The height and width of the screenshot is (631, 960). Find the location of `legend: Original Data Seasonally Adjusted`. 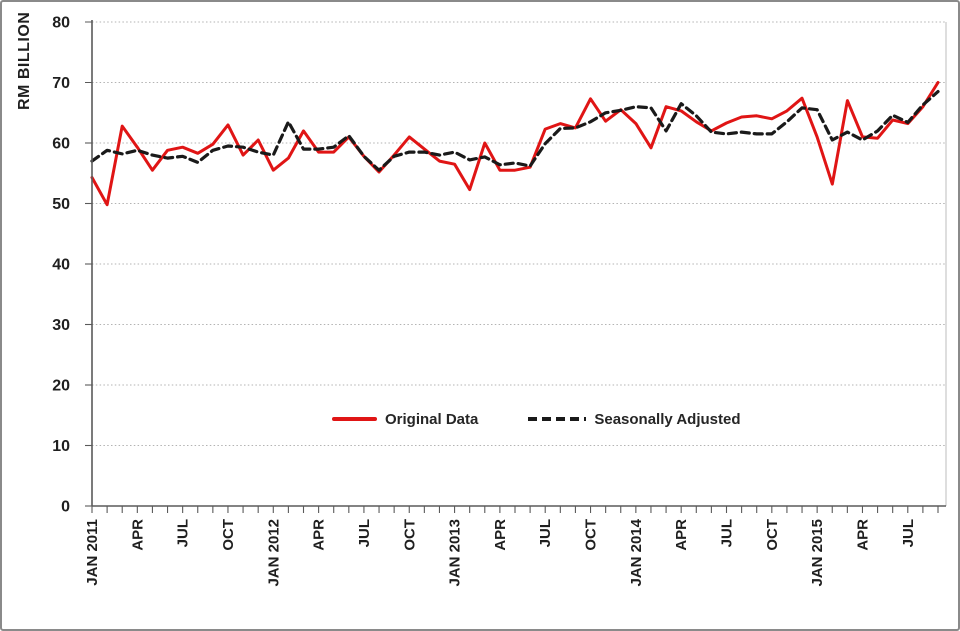

legend: Original Data Seasonally Adjusted is located at coordinates (536, 419).